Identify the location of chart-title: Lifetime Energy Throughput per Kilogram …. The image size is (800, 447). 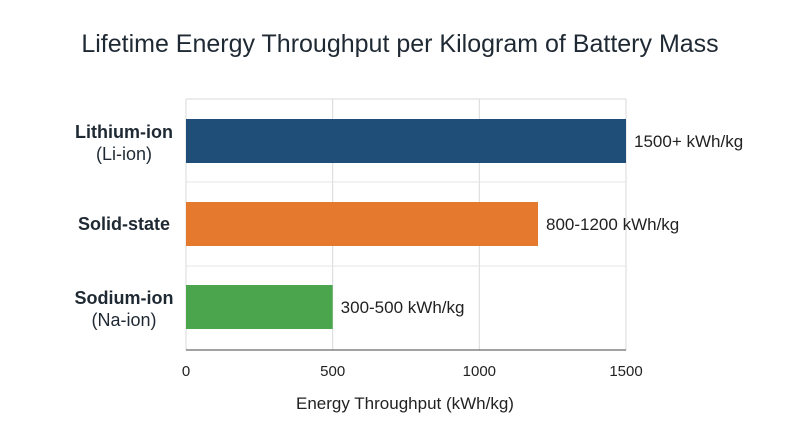
(400, 44).